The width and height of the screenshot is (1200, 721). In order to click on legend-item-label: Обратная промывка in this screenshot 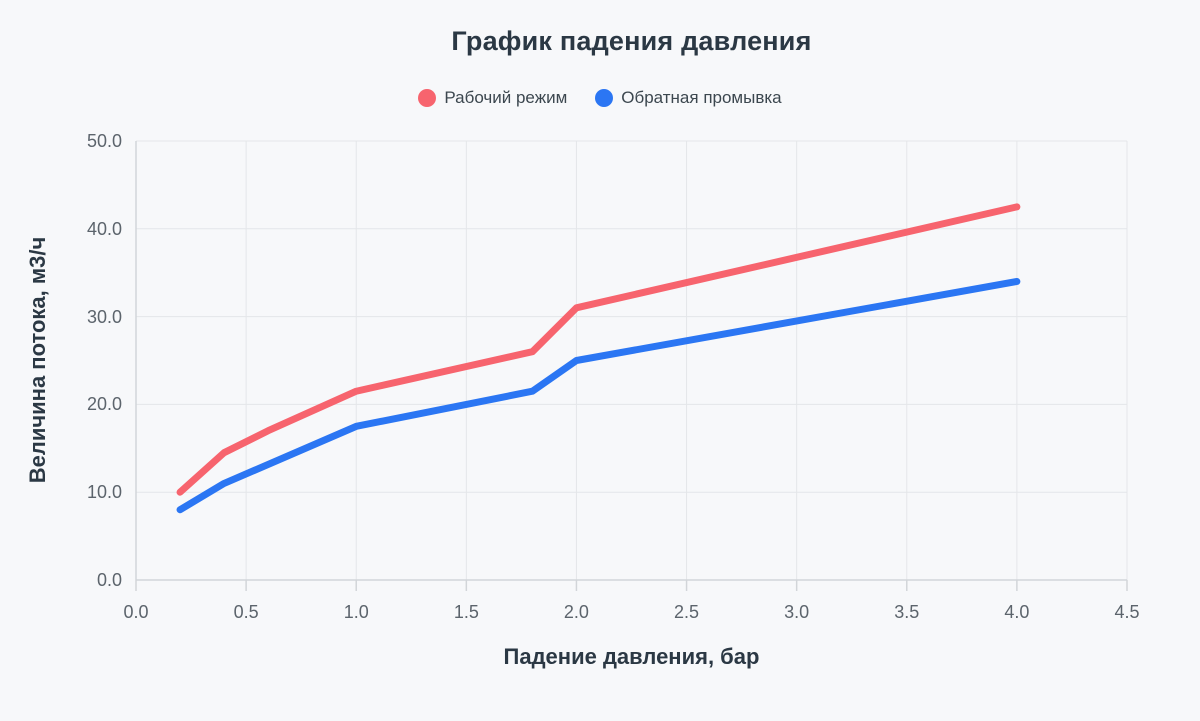, I will do `click(701, 97)`.